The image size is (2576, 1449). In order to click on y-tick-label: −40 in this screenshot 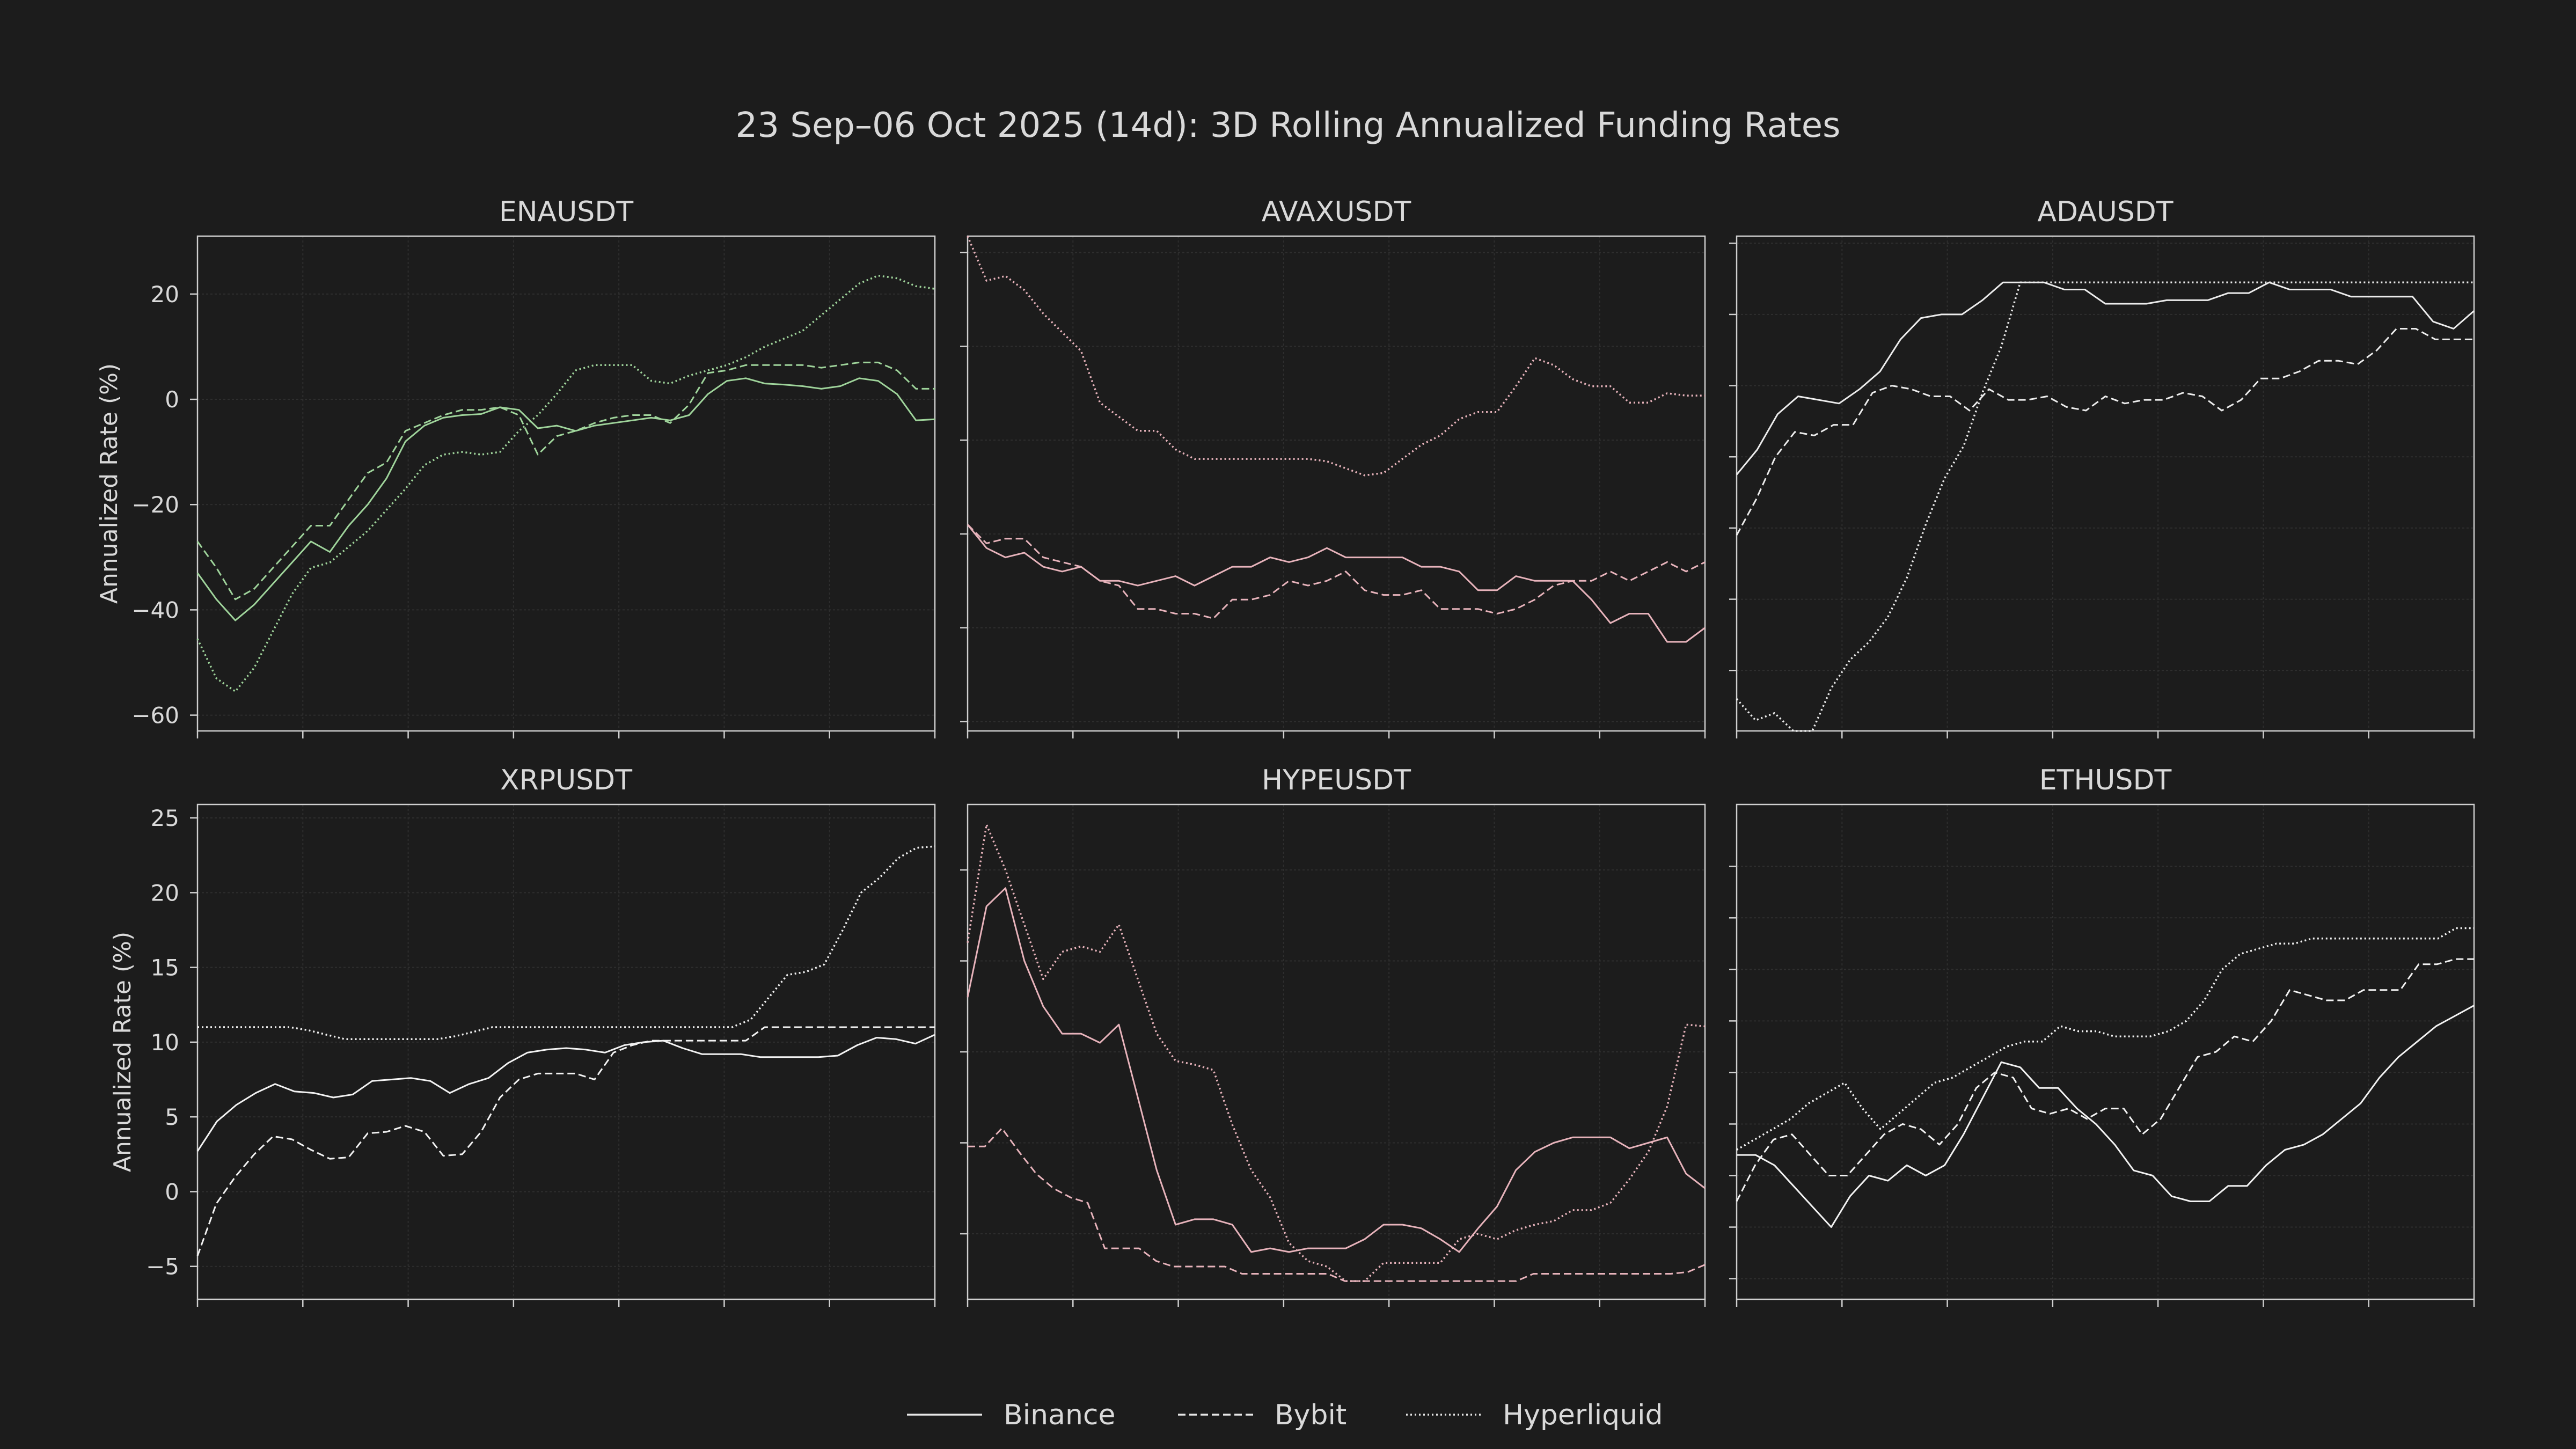, I will do `click(155, 610)`.